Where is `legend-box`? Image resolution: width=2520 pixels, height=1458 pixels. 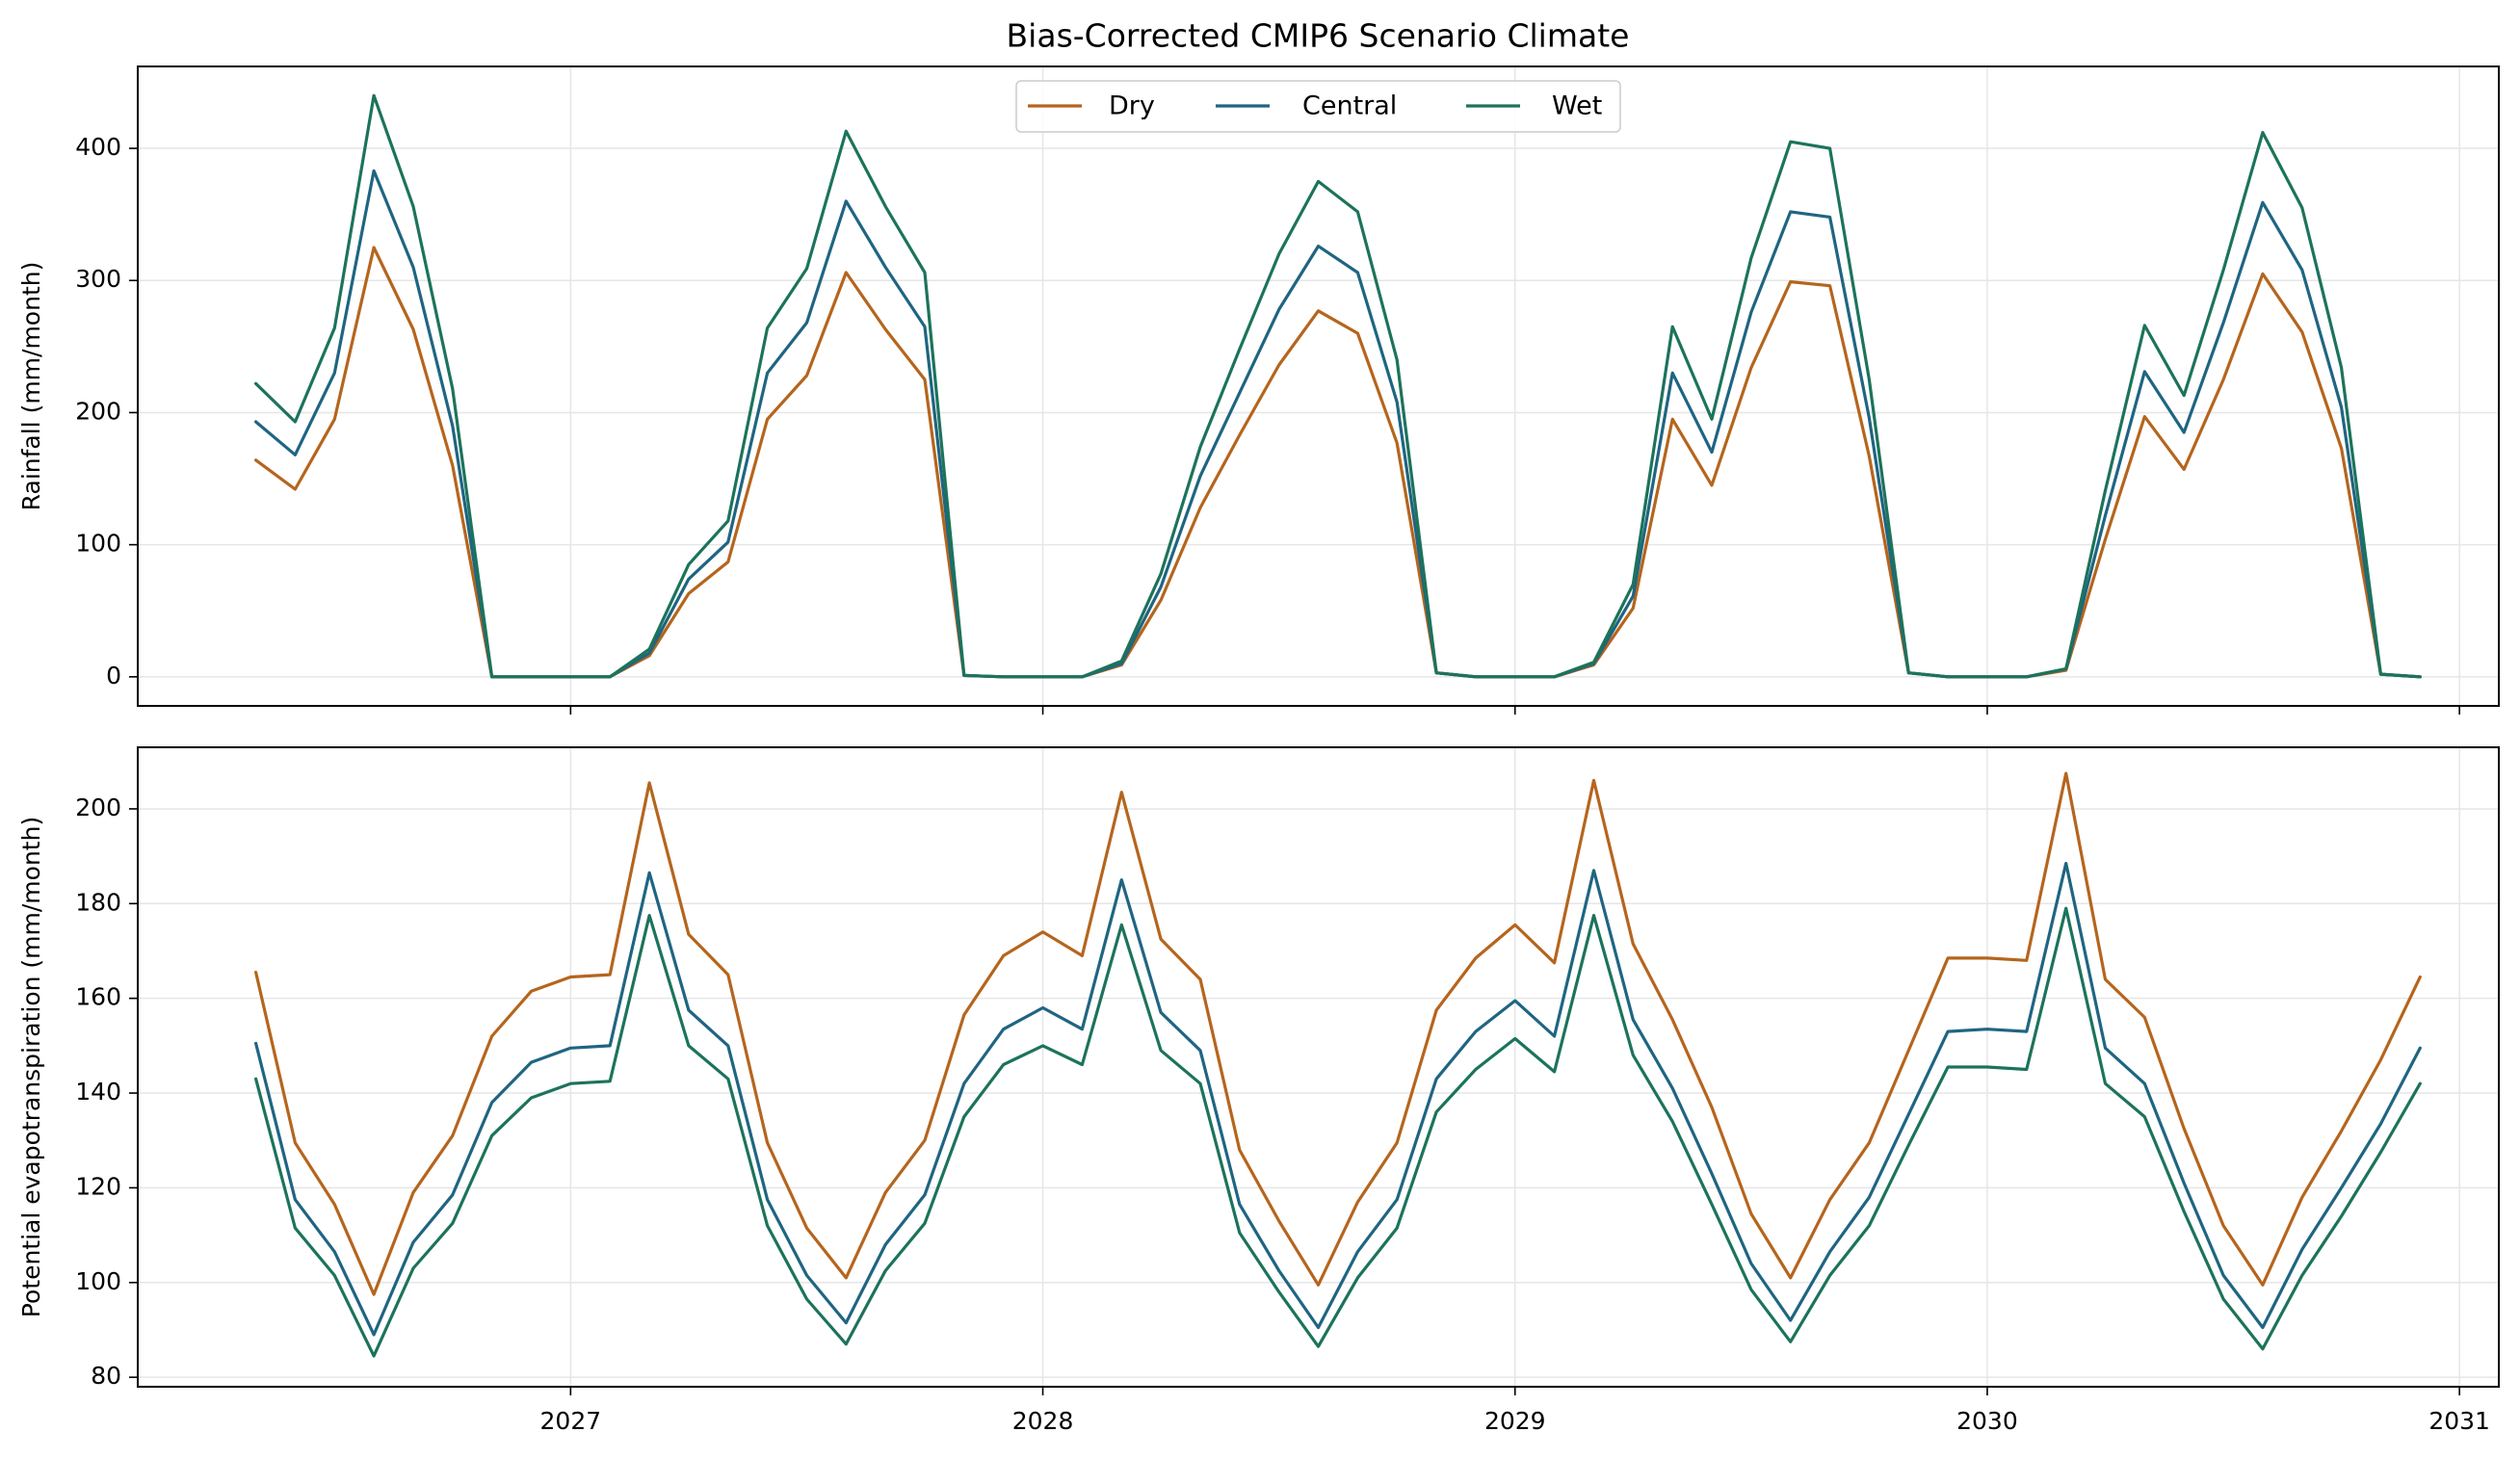
legend-box is located at coordinates (1318, 106).